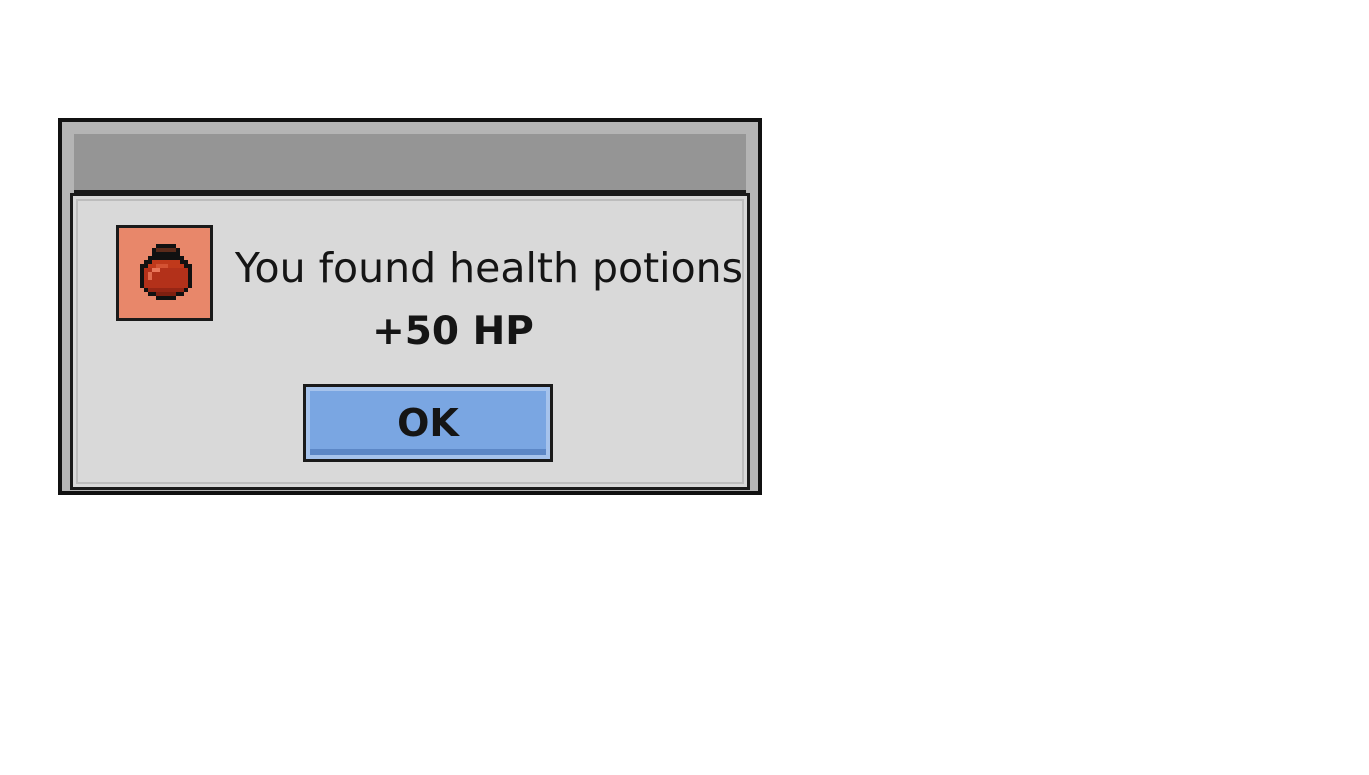 The image size is (1369, 775). What do you see at coordinates (453, 331) in the screenshot?
I see `hp-reward: +50 HP` at bounding box center [453, 331].